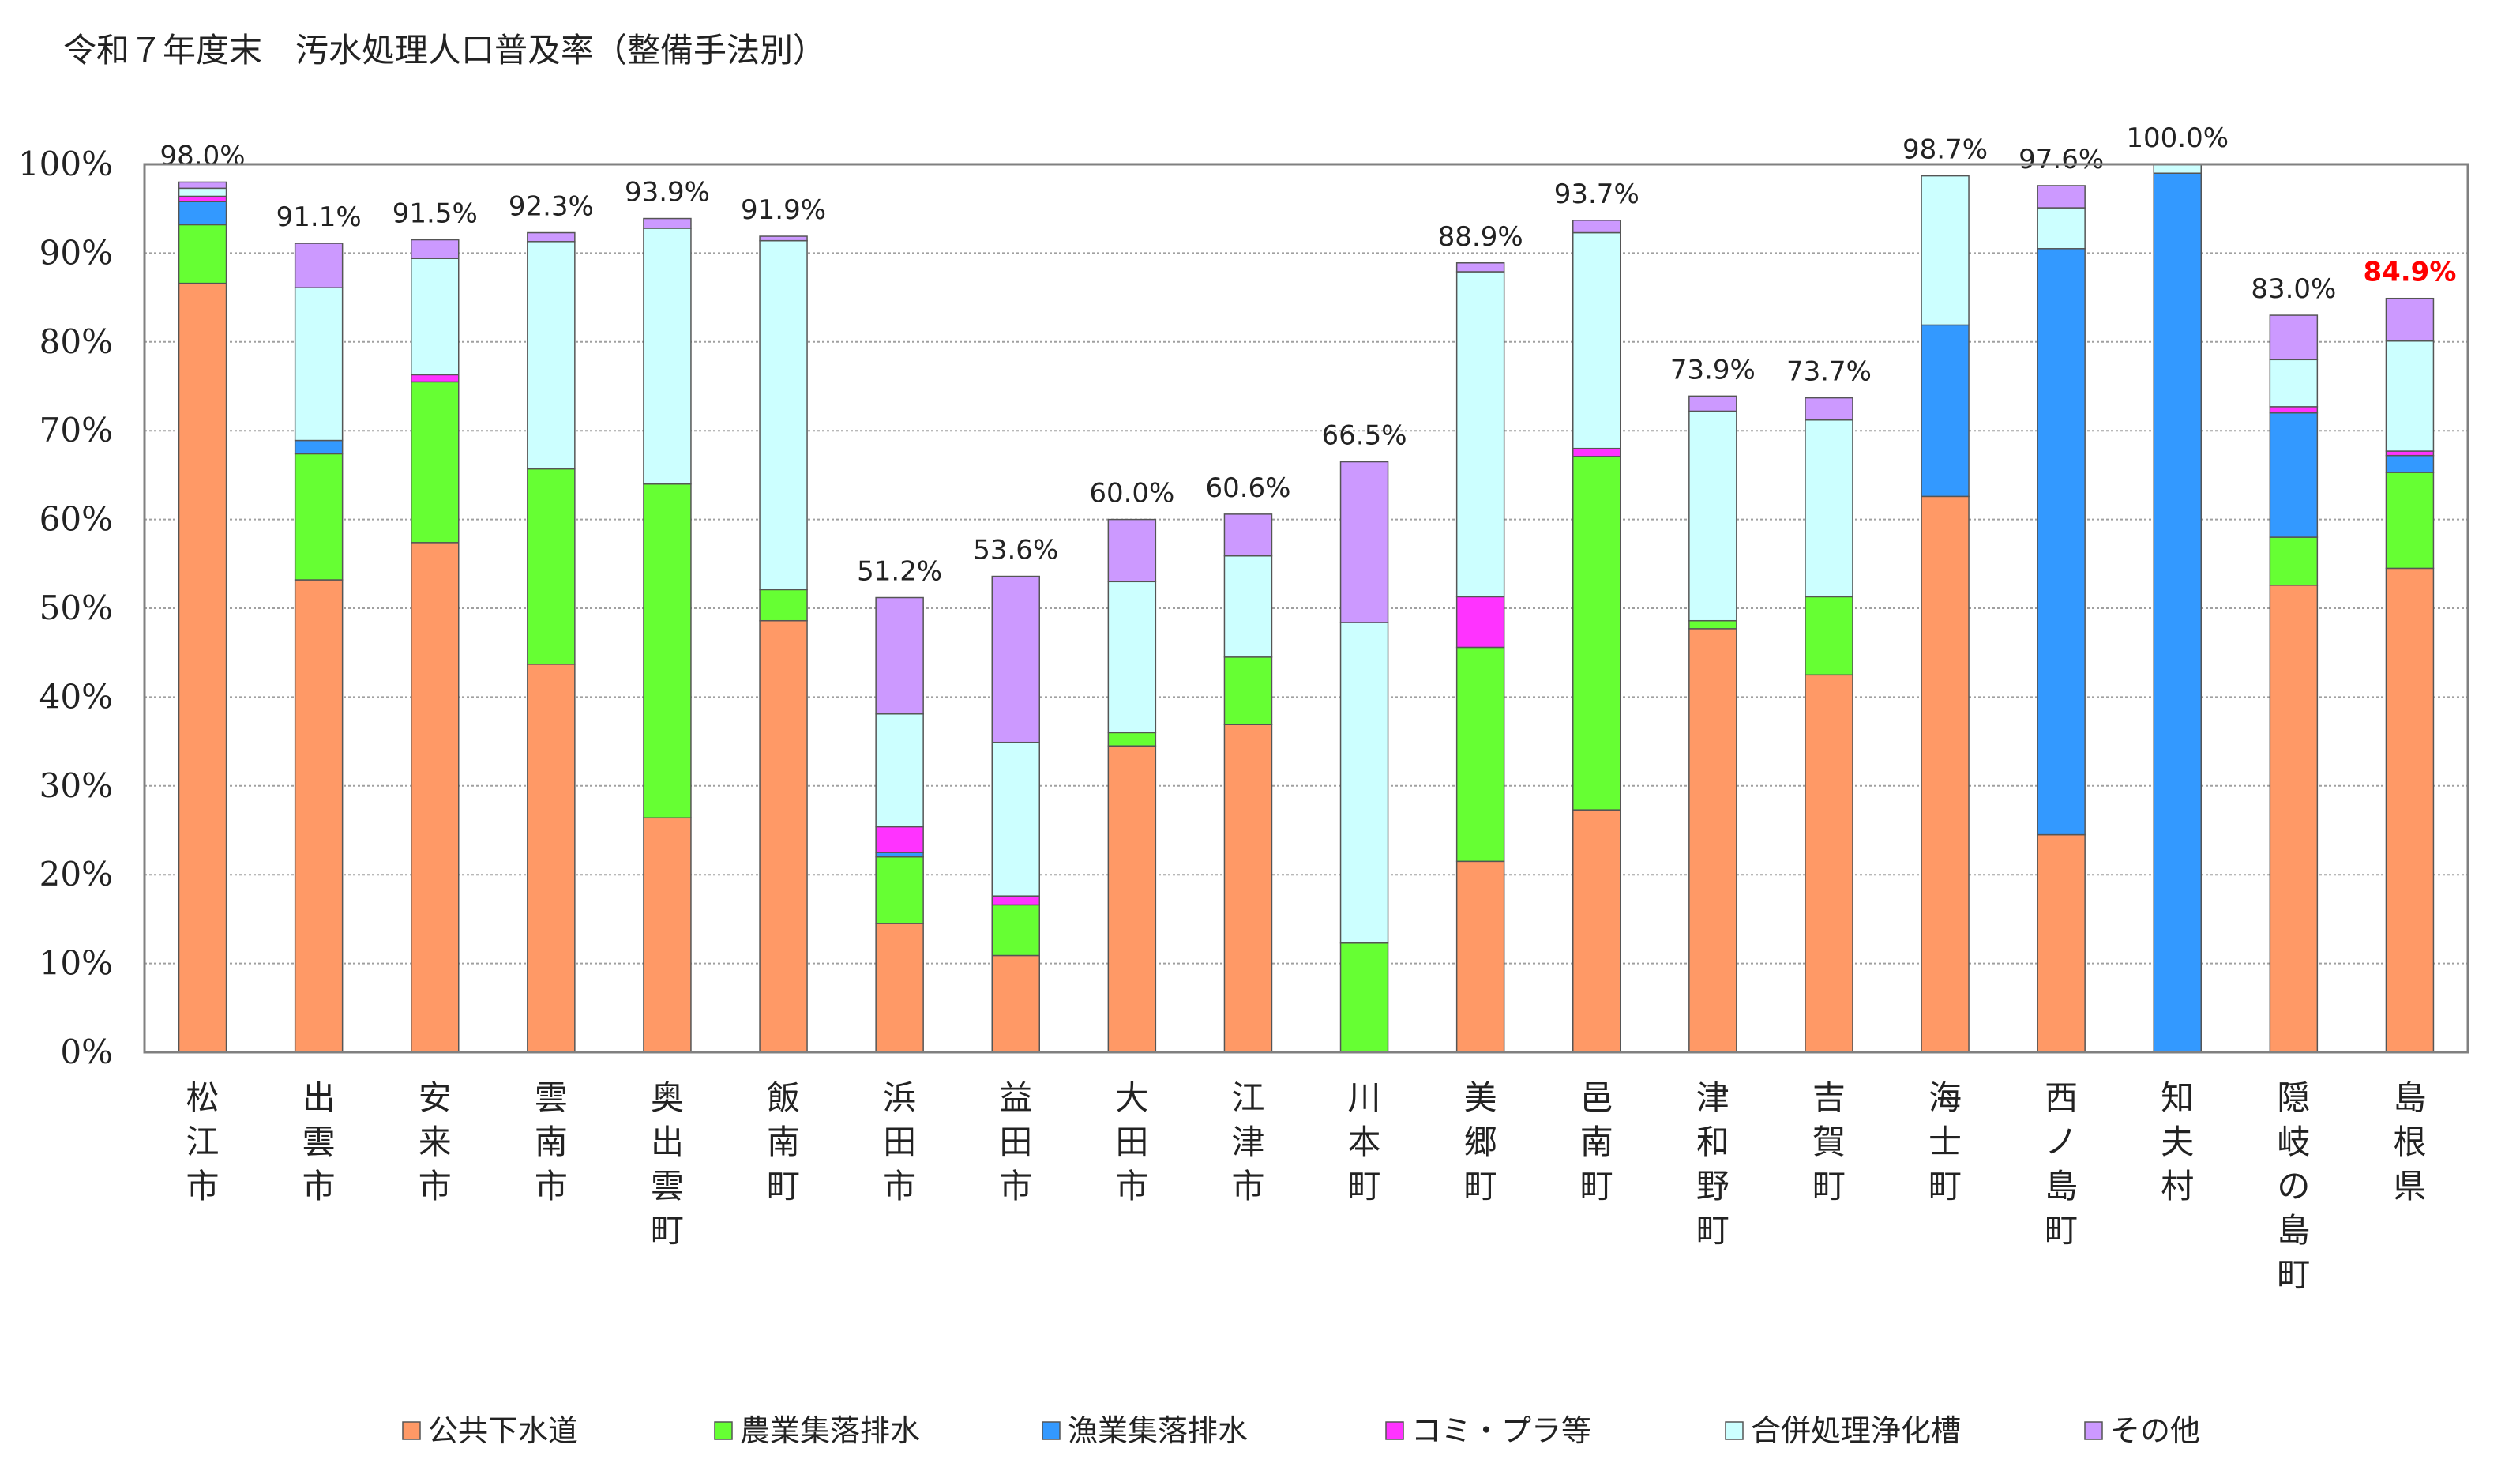 The image size is (2520, 1482). I want to click on chart-title: 令和７年度末 汚水処理人口普及率（整備手法別）, so click(444, 50).